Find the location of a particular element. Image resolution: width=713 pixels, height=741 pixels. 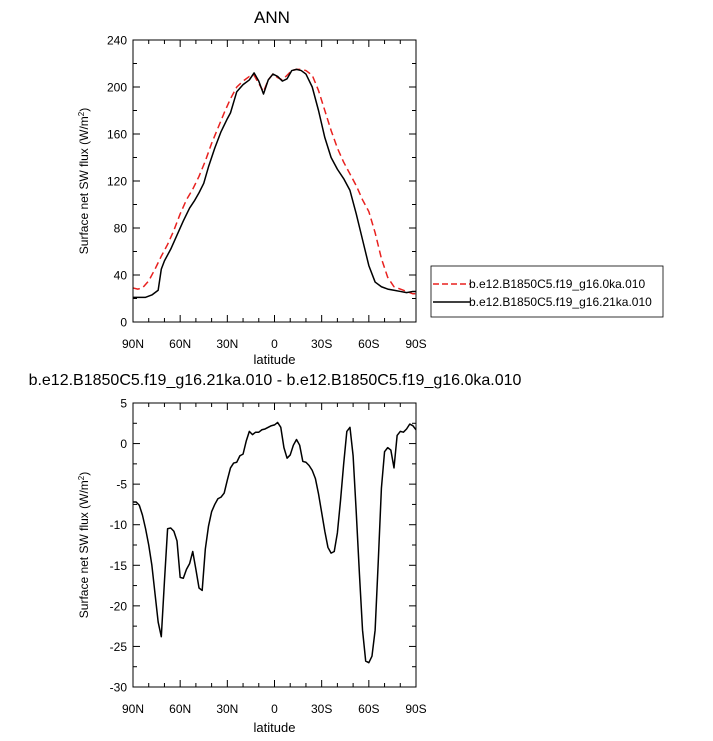

bottom-xtick-label: 60N is located at coordinates (180, 709).